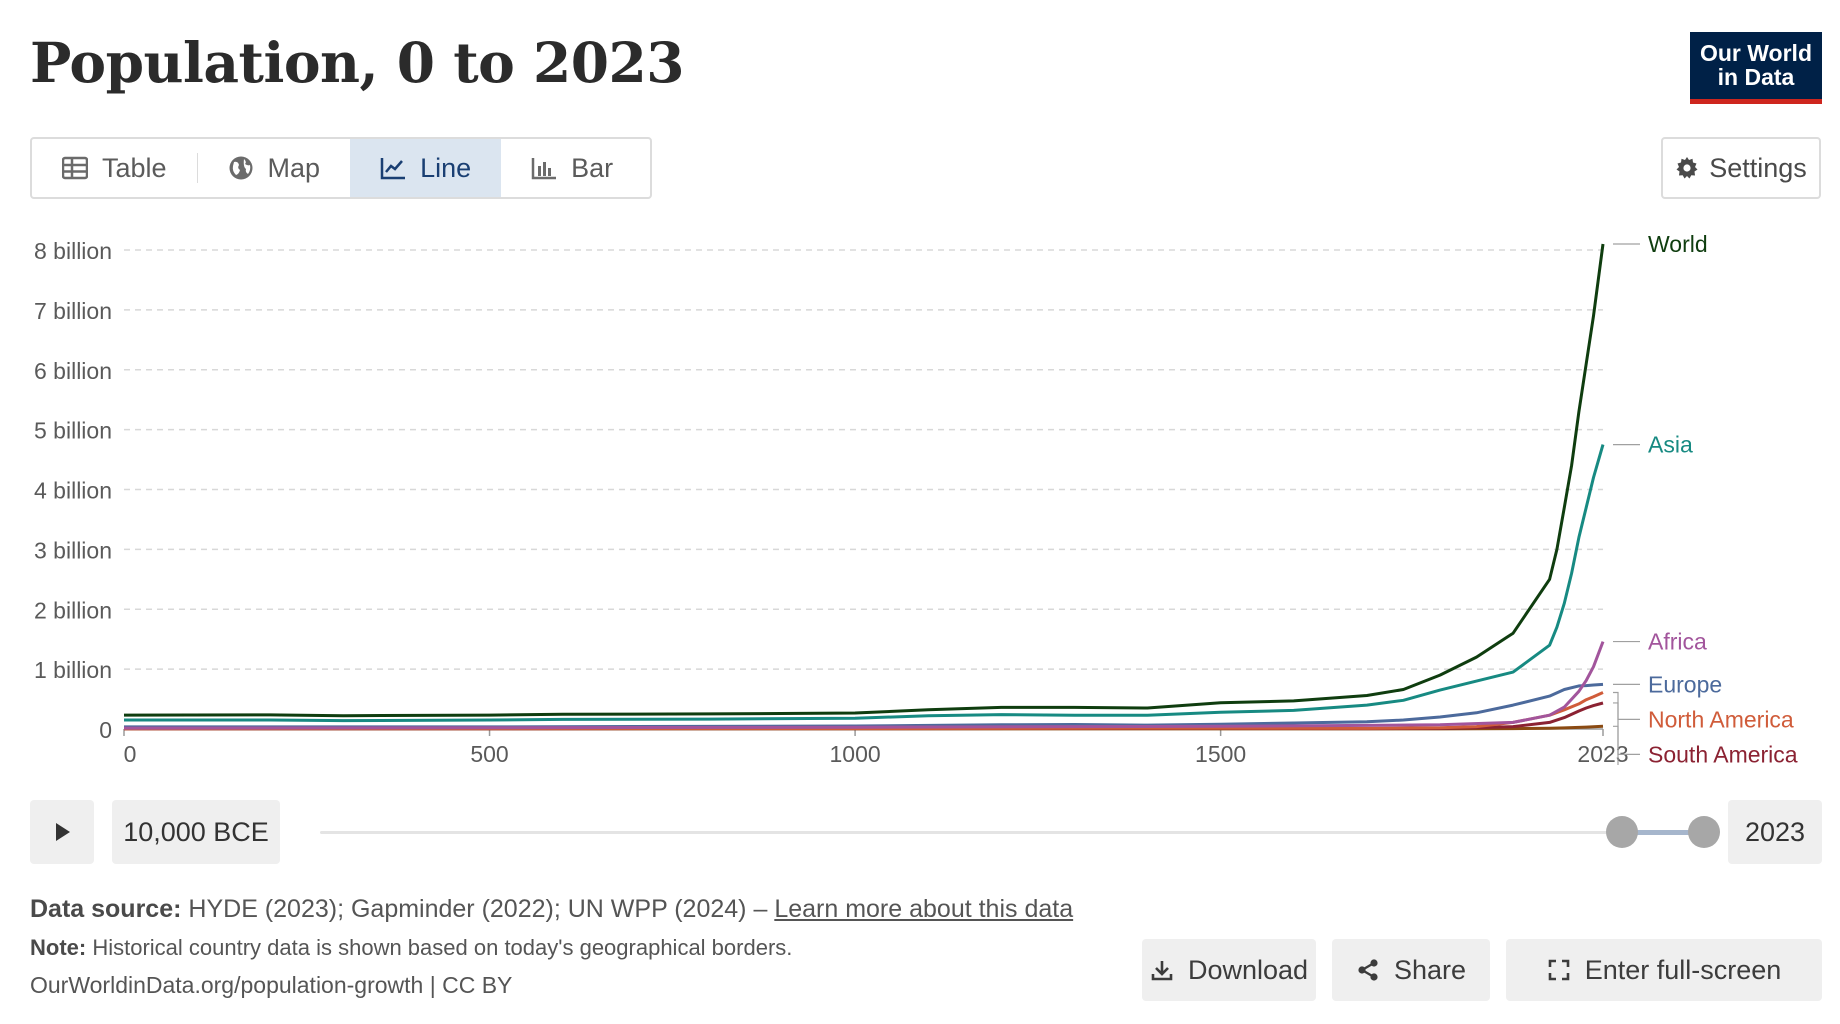 This screenshot has width=1840, height=1024. What do you see at coordinates (1430, 969) in the screenshot?
I see `share-label: Share` at bounding box center [1430, 969].